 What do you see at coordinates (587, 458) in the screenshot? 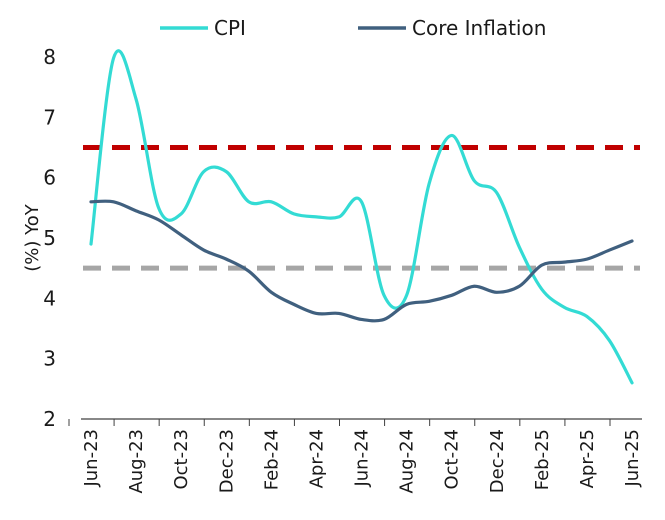
I see `x-tick-label: Apr-25` at bounding box center [587, 458].